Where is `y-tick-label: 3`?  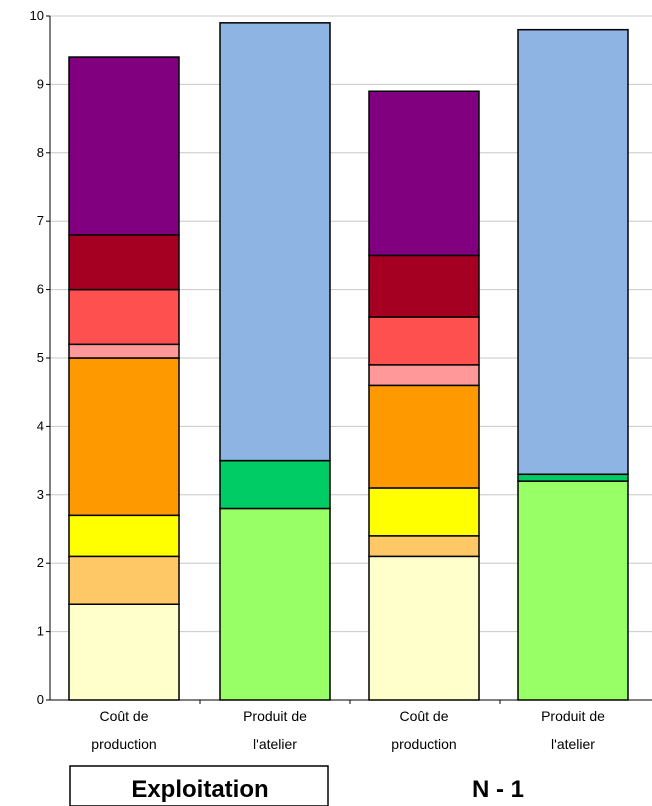 y-tick-label: 3 is located at coordinates (40, 494).